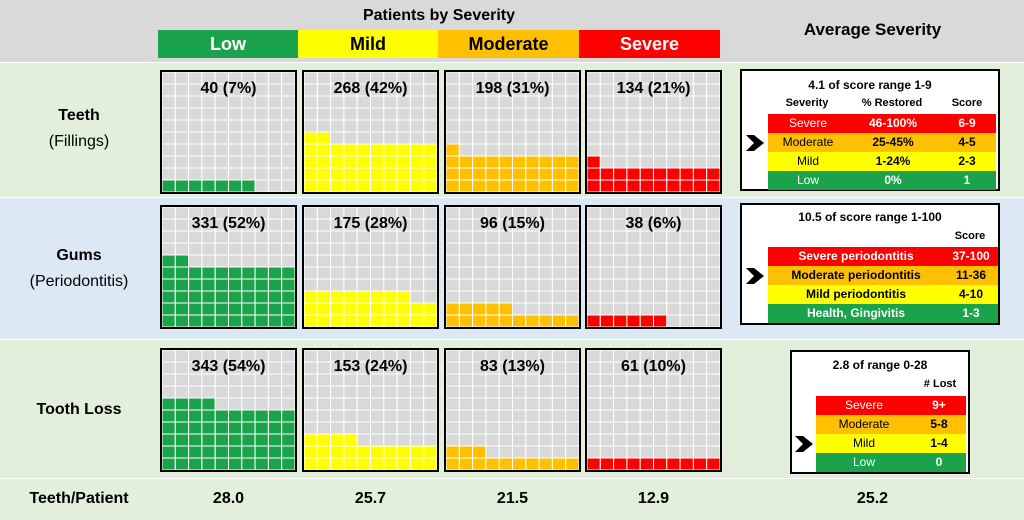 Image resolution: width=1024 pixels, height=520 pixels. Describe the element at coordinates (939, 405) in the screenshot. I see `legend-cell: 9+` at that location.